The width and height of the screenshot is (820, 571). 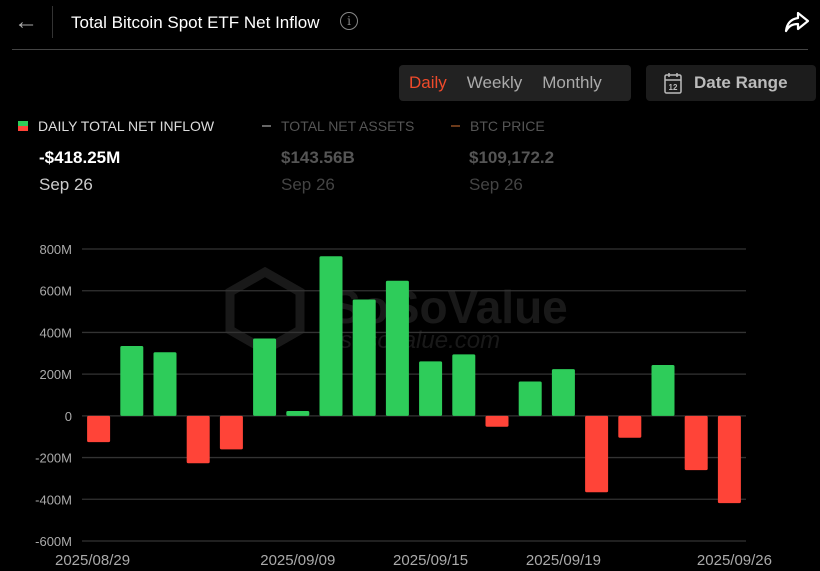 I want to click on bar-2025/09/03, so click(x=165, y=384).